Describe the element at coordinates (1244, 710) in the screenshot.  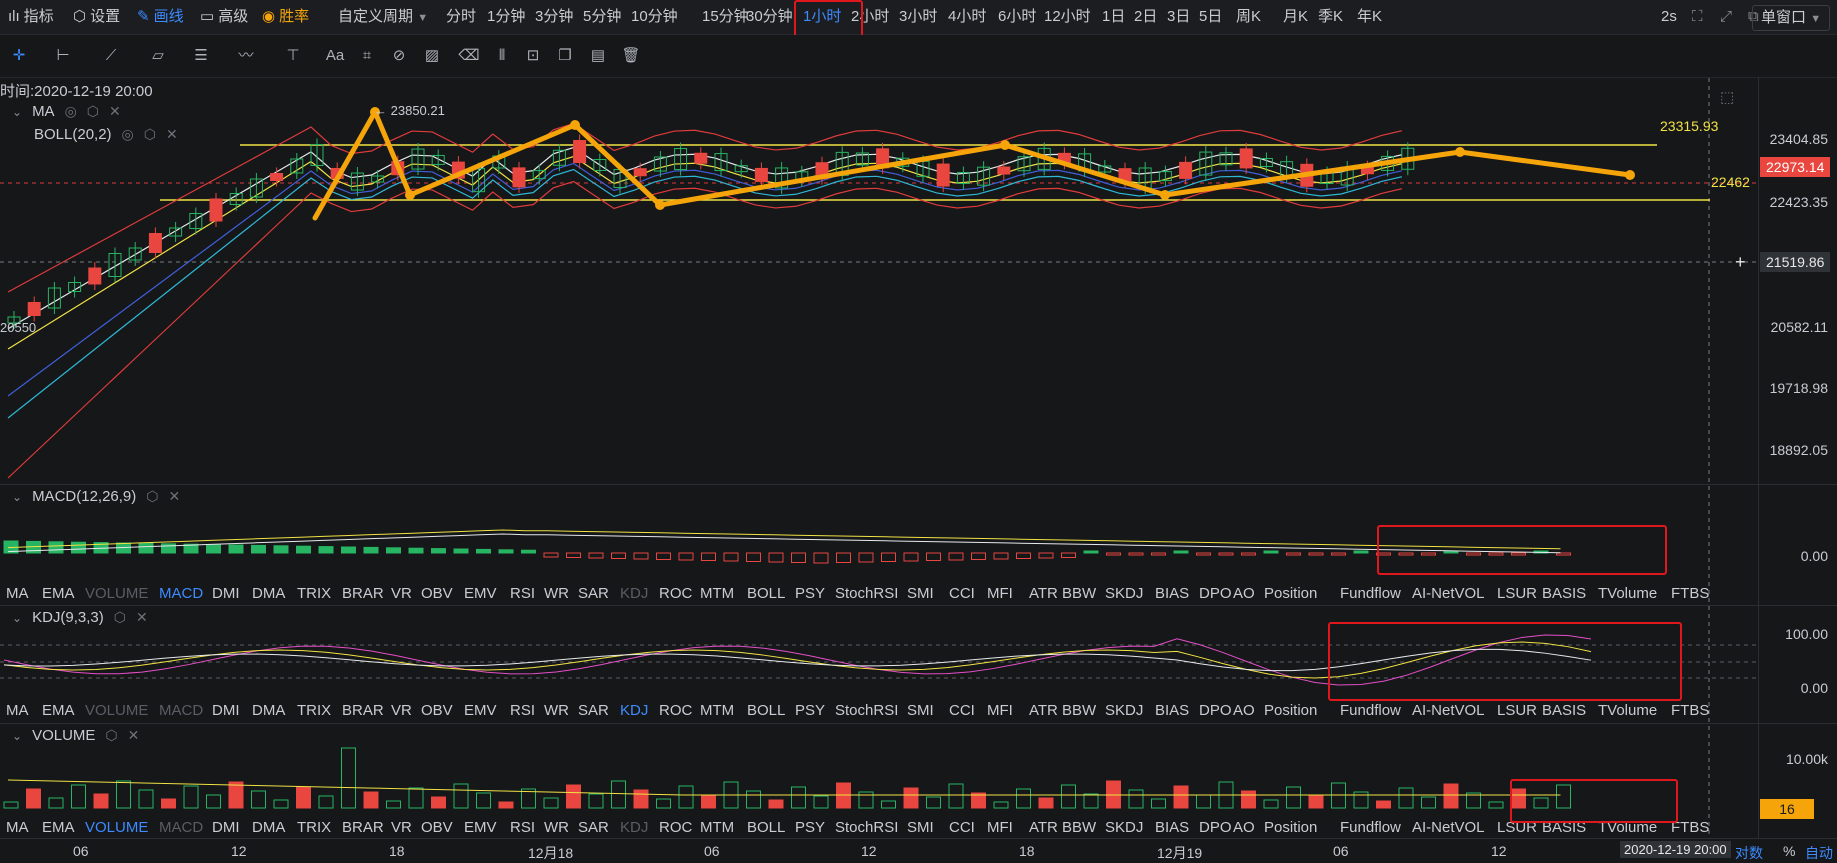
I see `indicator-tab-ao: AO` at that location.